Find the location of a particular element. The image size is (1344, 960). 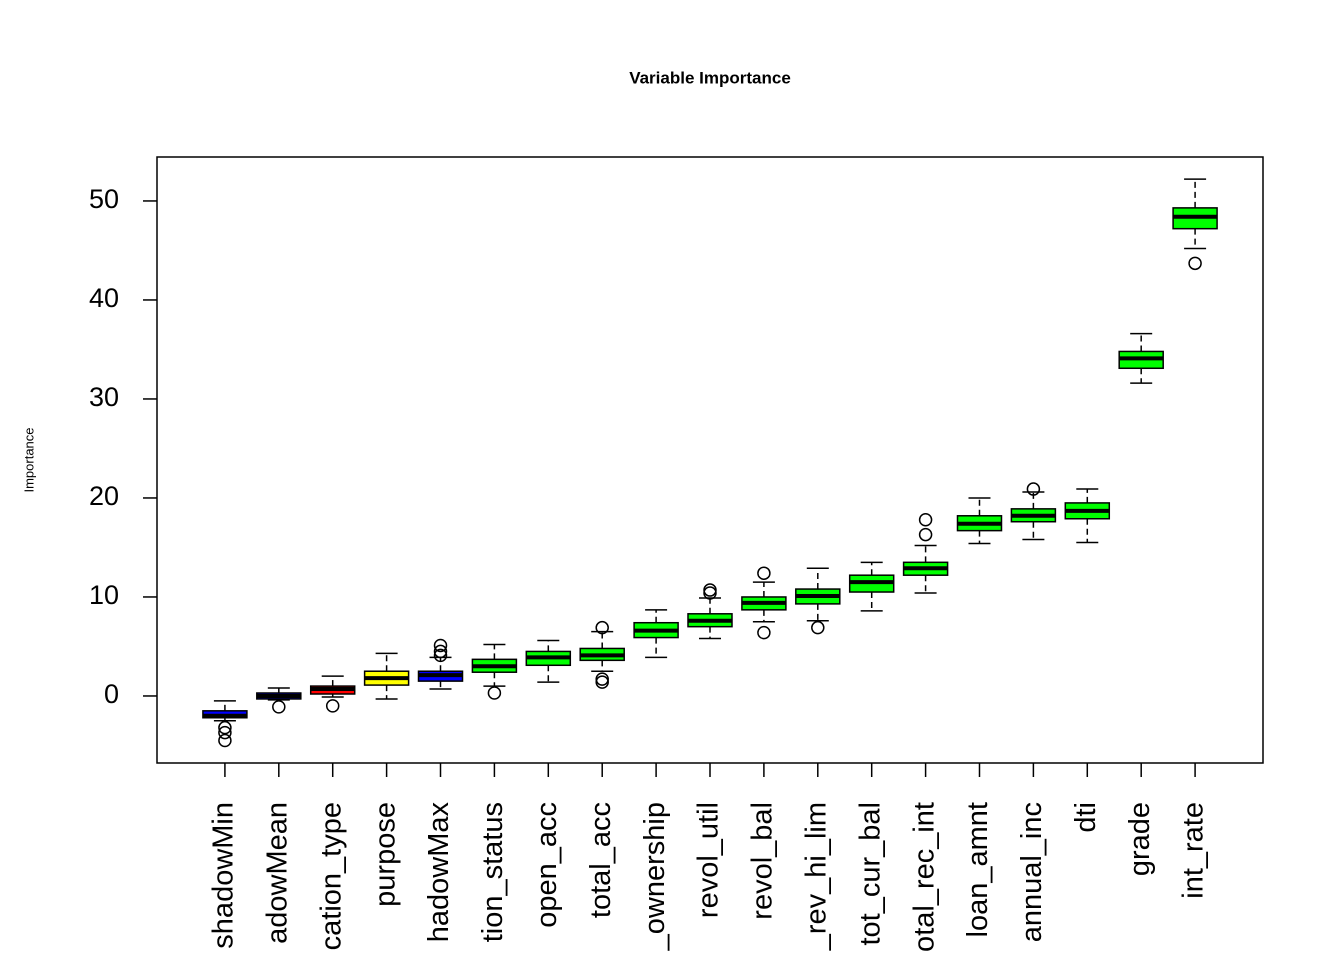

x-tick-label: tot_cur_bal is located at coordinates (870, 874).